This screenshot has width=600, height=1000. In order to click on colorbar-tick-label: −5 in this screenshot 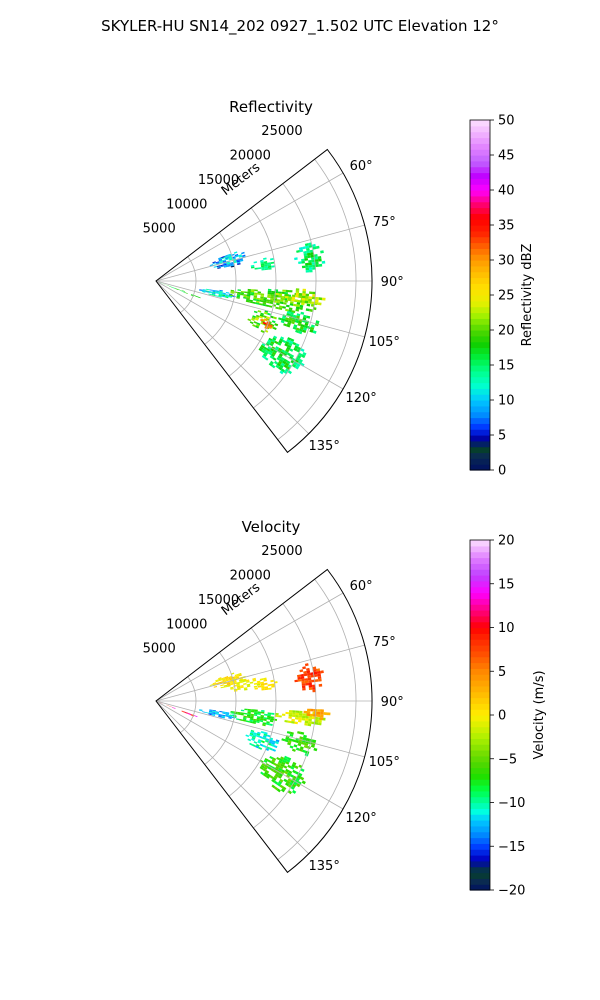, I will do `click(507, 759)`.